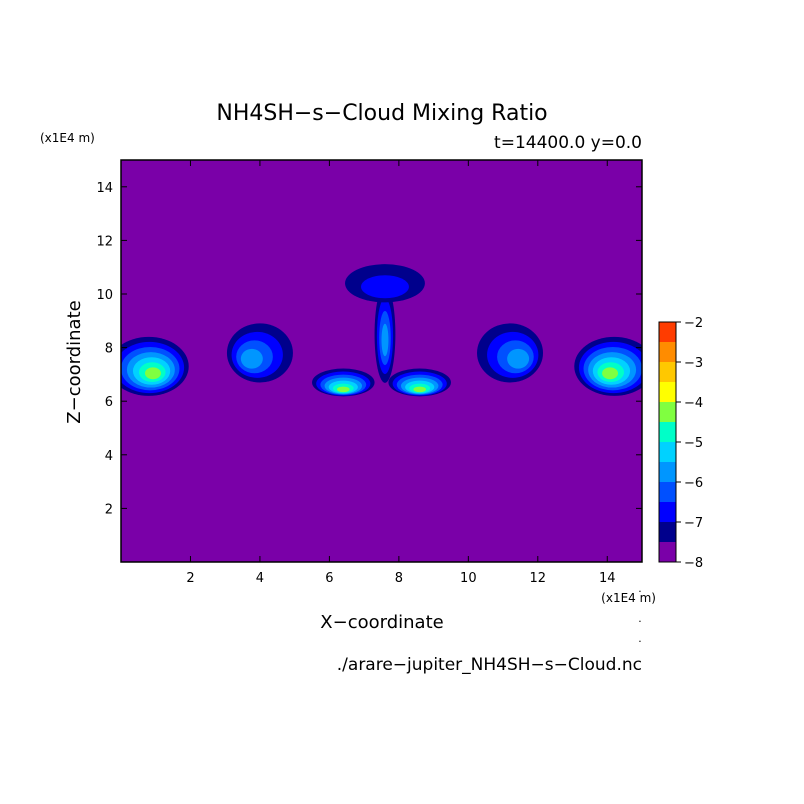 This screenshot has height=804, width=804. I want to click on y-axis-label: Z−coordinate, so click(74, 361).